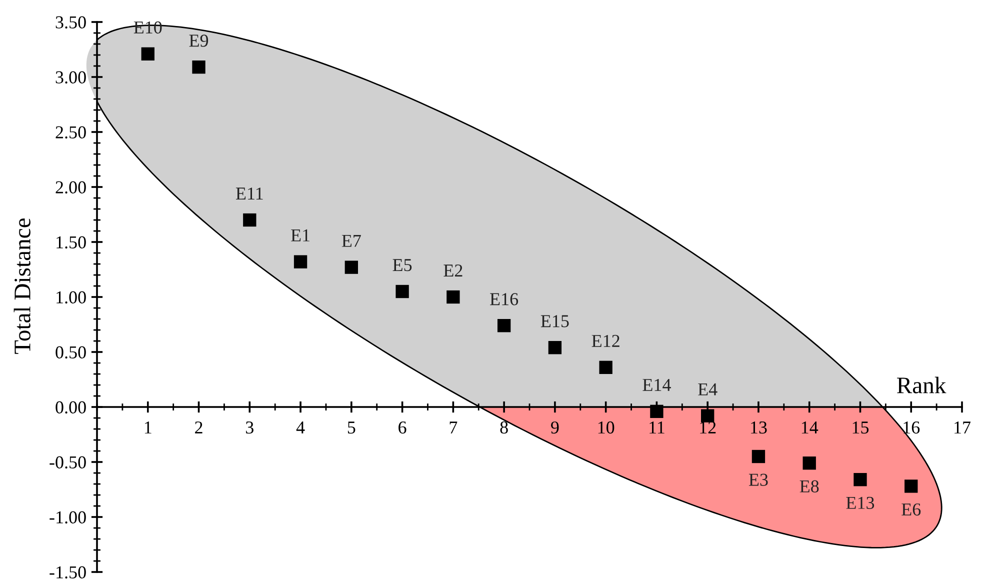 The height and width of the screenshot is (582, 981). What do you see at coordinates (351, 240) in the screenshot?
I see `annotation: E7` at bounding box center [351, 240].